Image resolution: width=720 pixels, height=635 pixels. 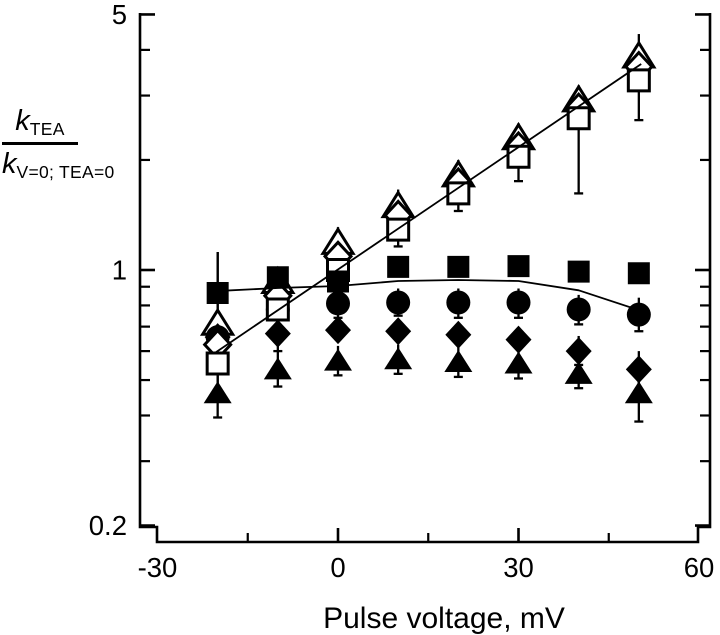 I want to click on x-tick-label: -30, so click(x=158, y=567).